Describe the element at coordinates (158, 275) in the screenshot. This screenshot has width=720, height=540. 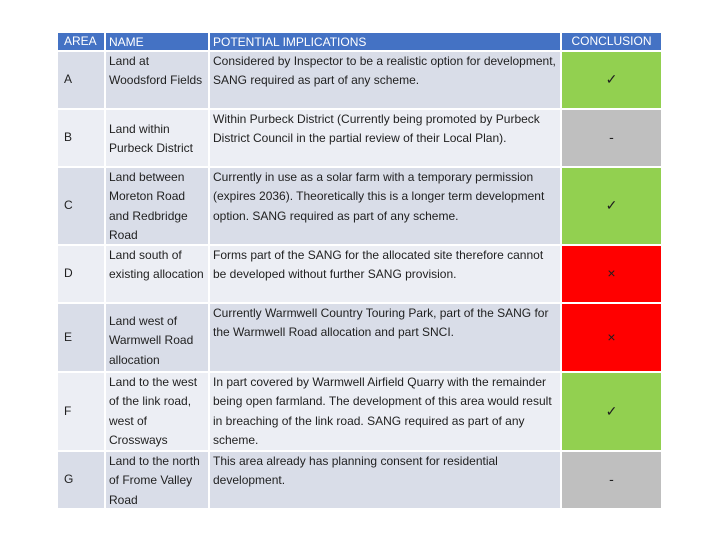
I see `name-cell: Land south of existing allocation` at that location.